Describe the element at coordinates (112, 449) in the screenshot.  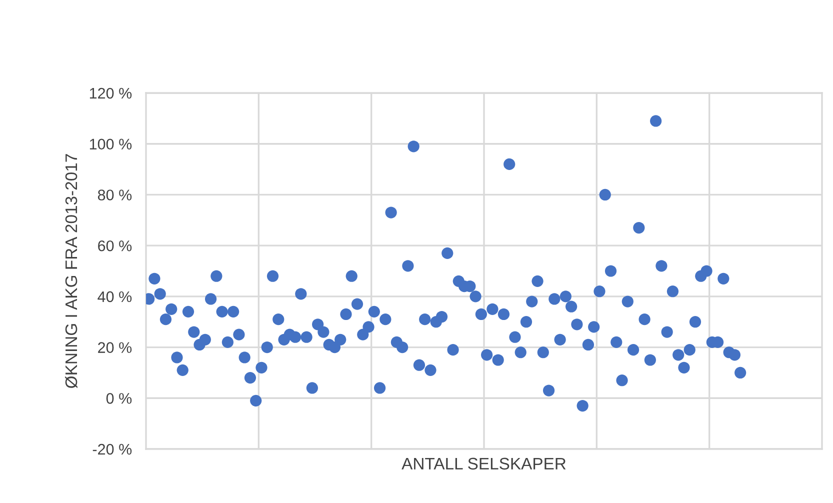
I see `y-tick-label: -20 %` at that location.